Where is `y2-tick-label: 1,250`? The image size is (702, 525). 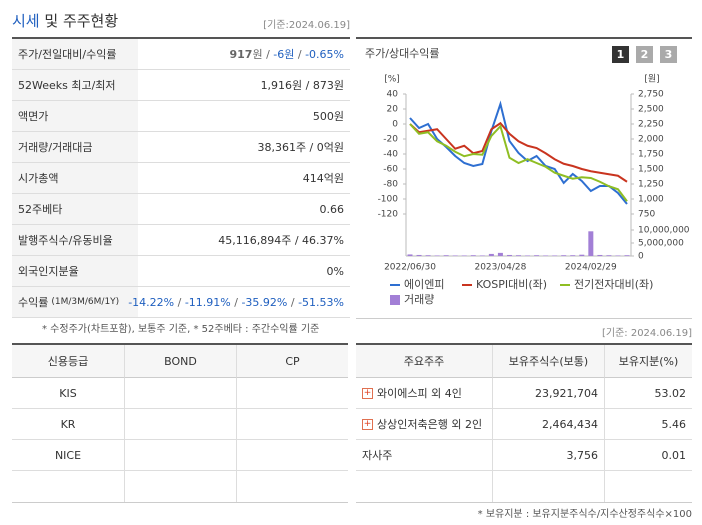 y2-tick-label: 1,250 is located at coordinates (651, 185).